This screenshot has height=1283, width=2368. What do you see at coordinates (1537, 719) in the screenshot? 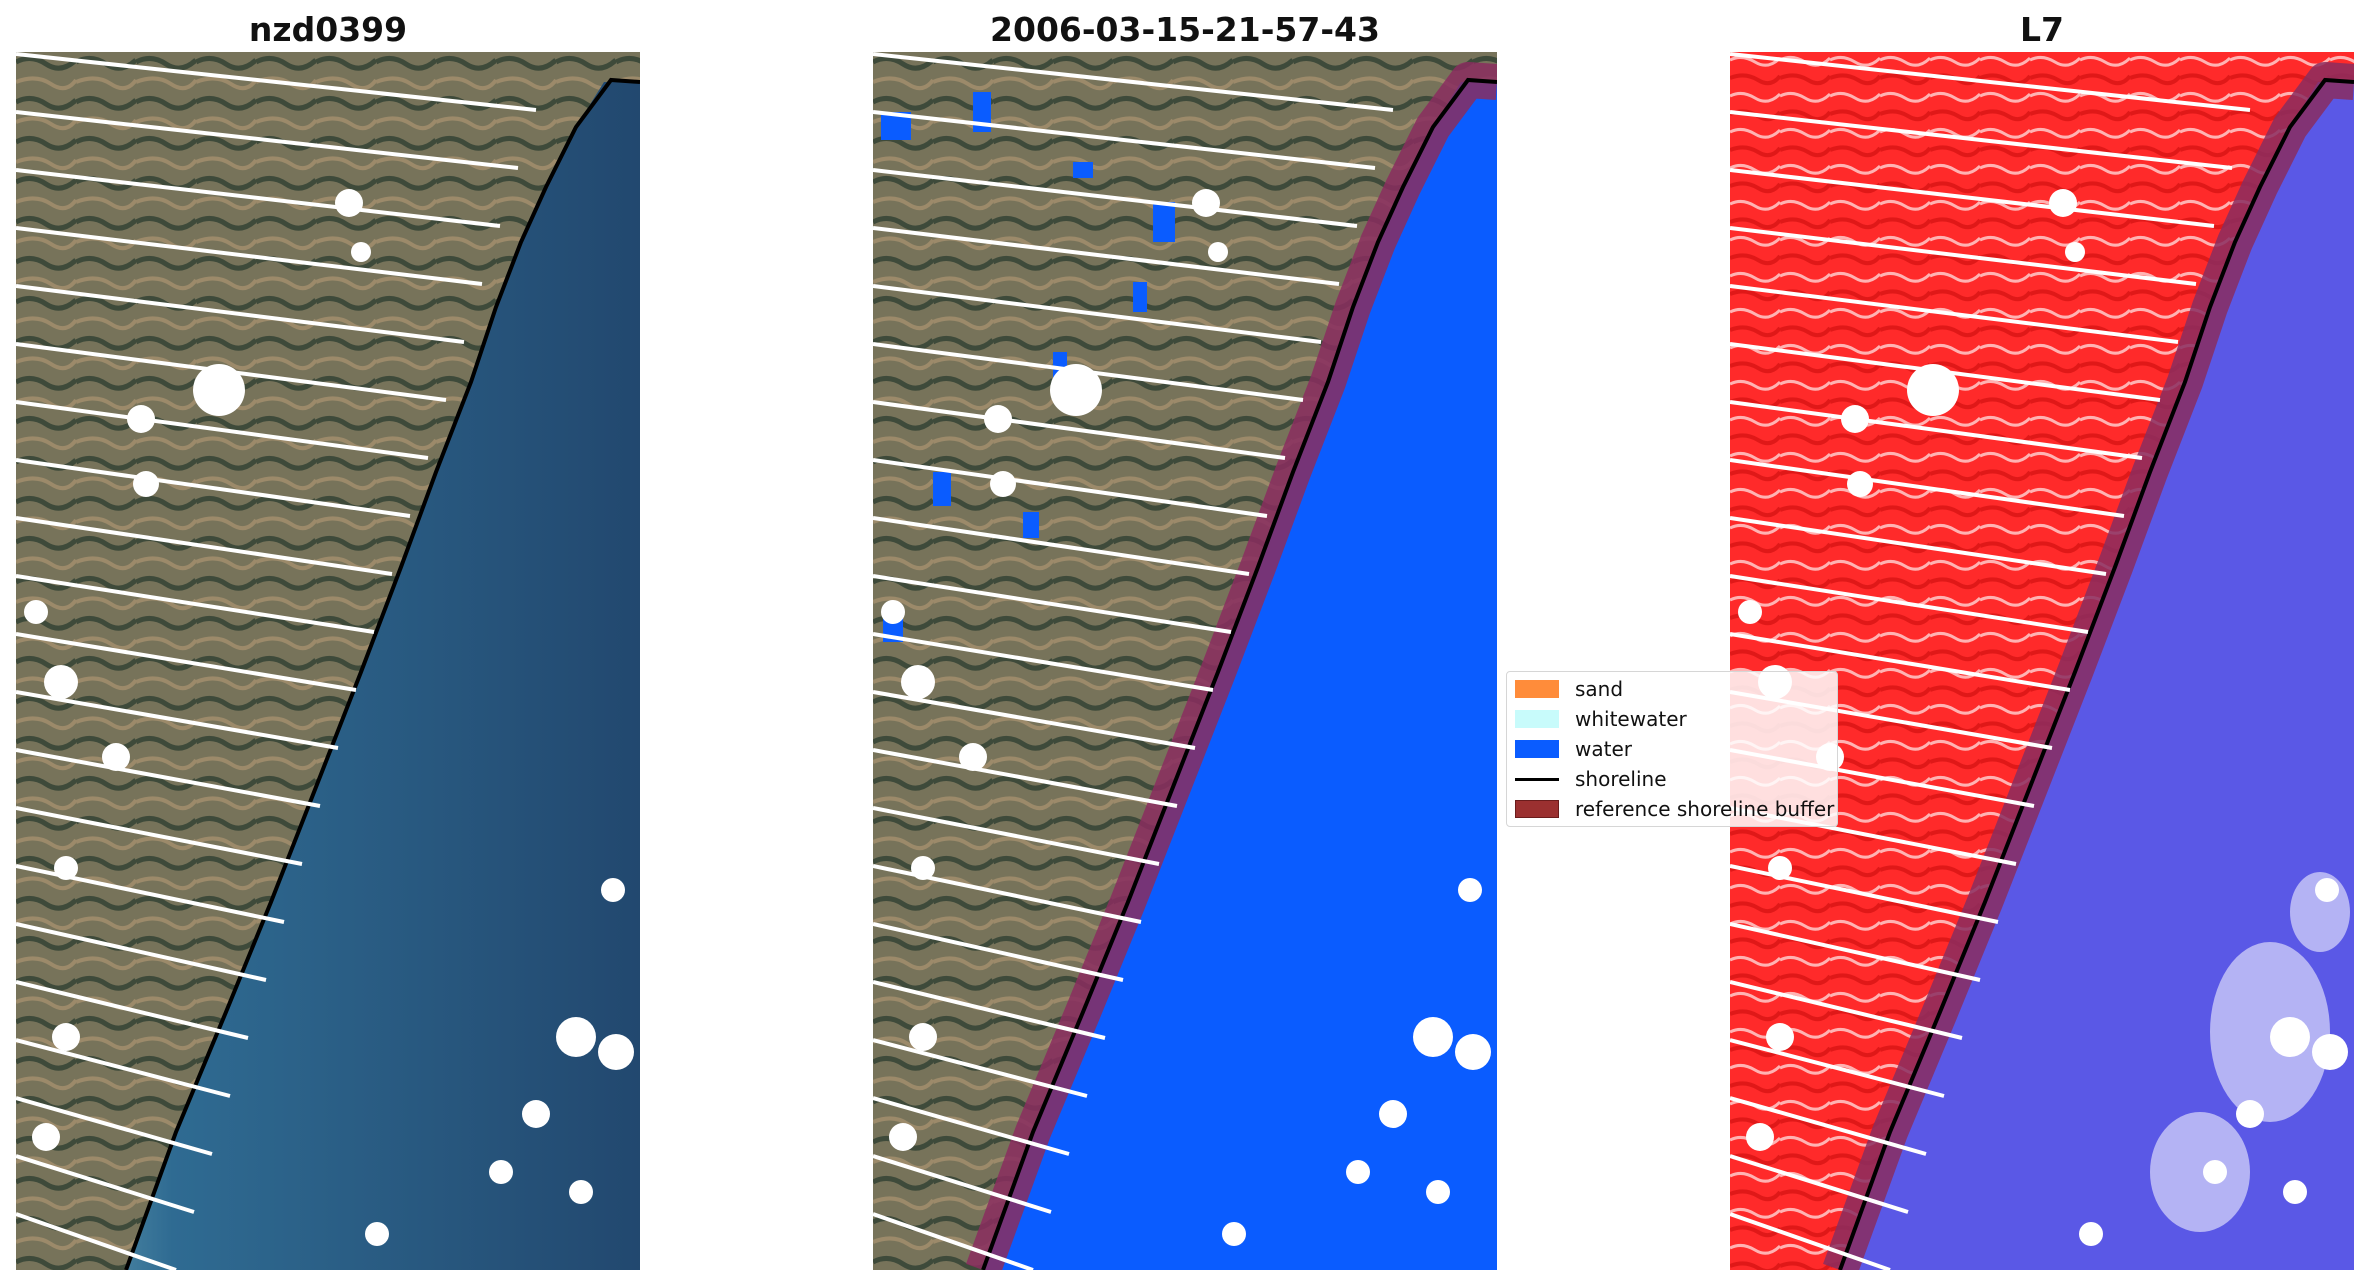
I see `legend-swatch-whitewater` at bounding box center [1537, 719].